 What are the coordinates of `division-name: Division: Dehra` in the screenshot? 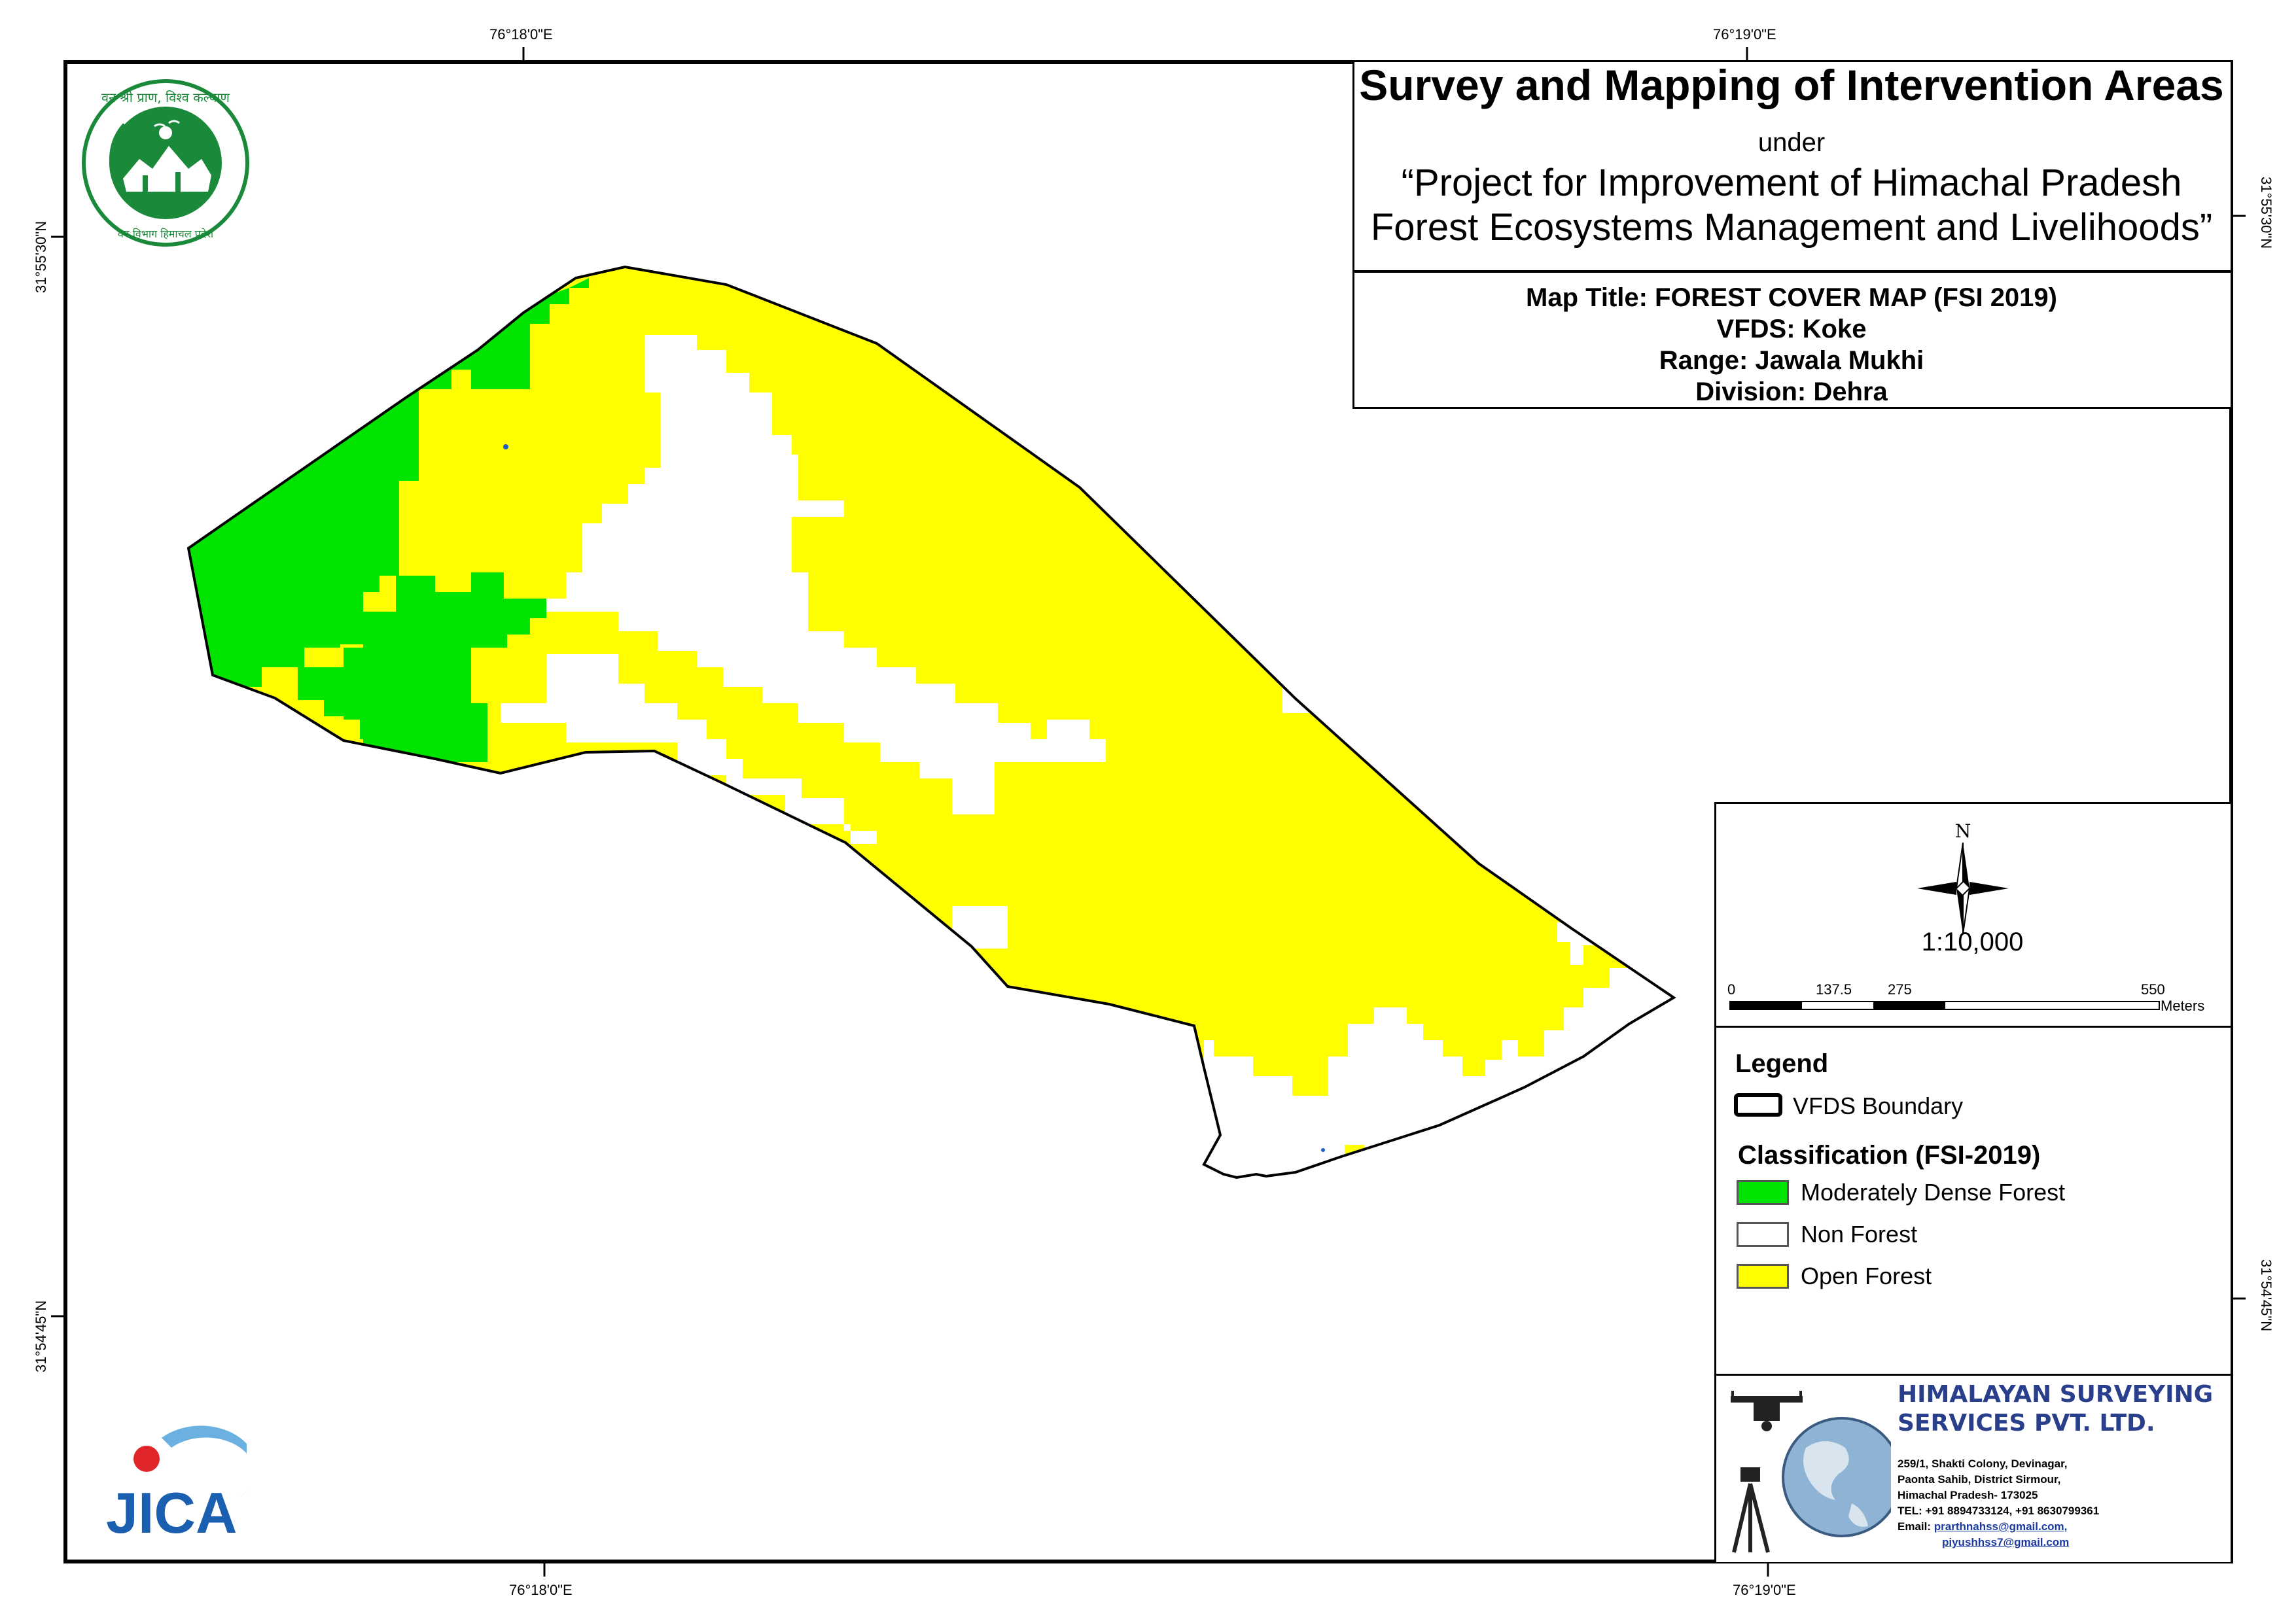 It's located at (1792, 392).